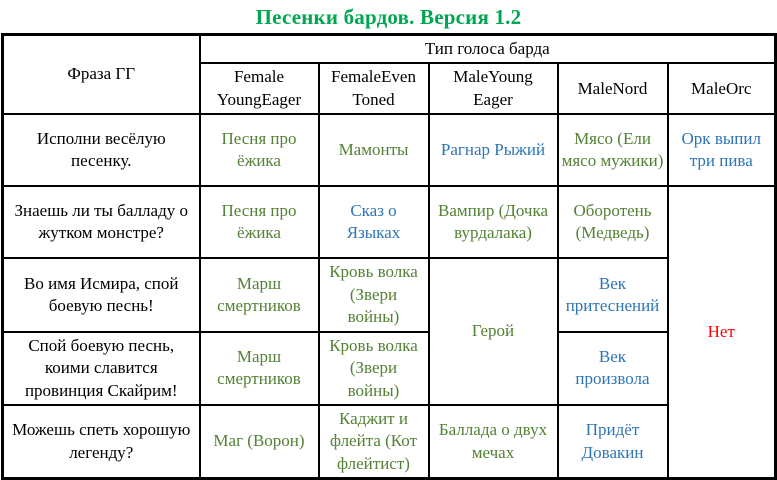  I want to click on song-cell: Мамонты, so click(373, 150).